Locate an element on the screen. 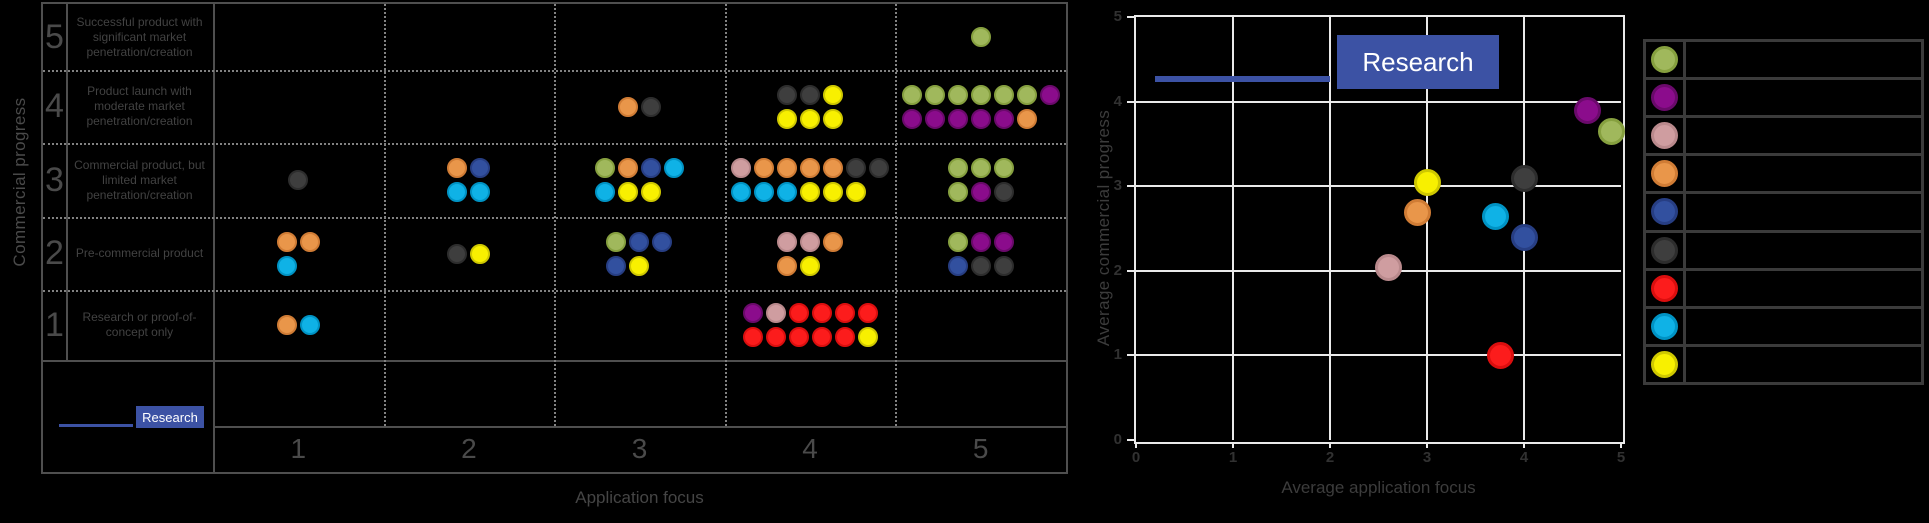 The image size is (1929, 523). gray-dot is located at coordinates (457, 253).